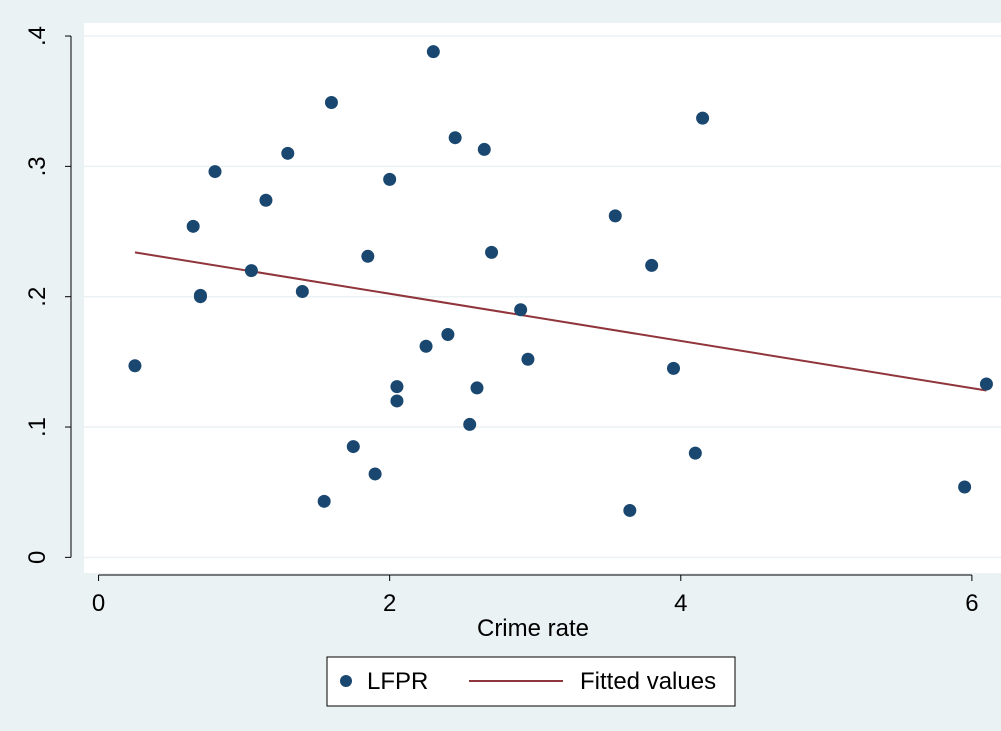 This screenshot has width=1001, height=731. What do you see at coordinates (37, 427) in the screenshot?
I see `y-tick-label: .1` at bounding box center [37, 427].